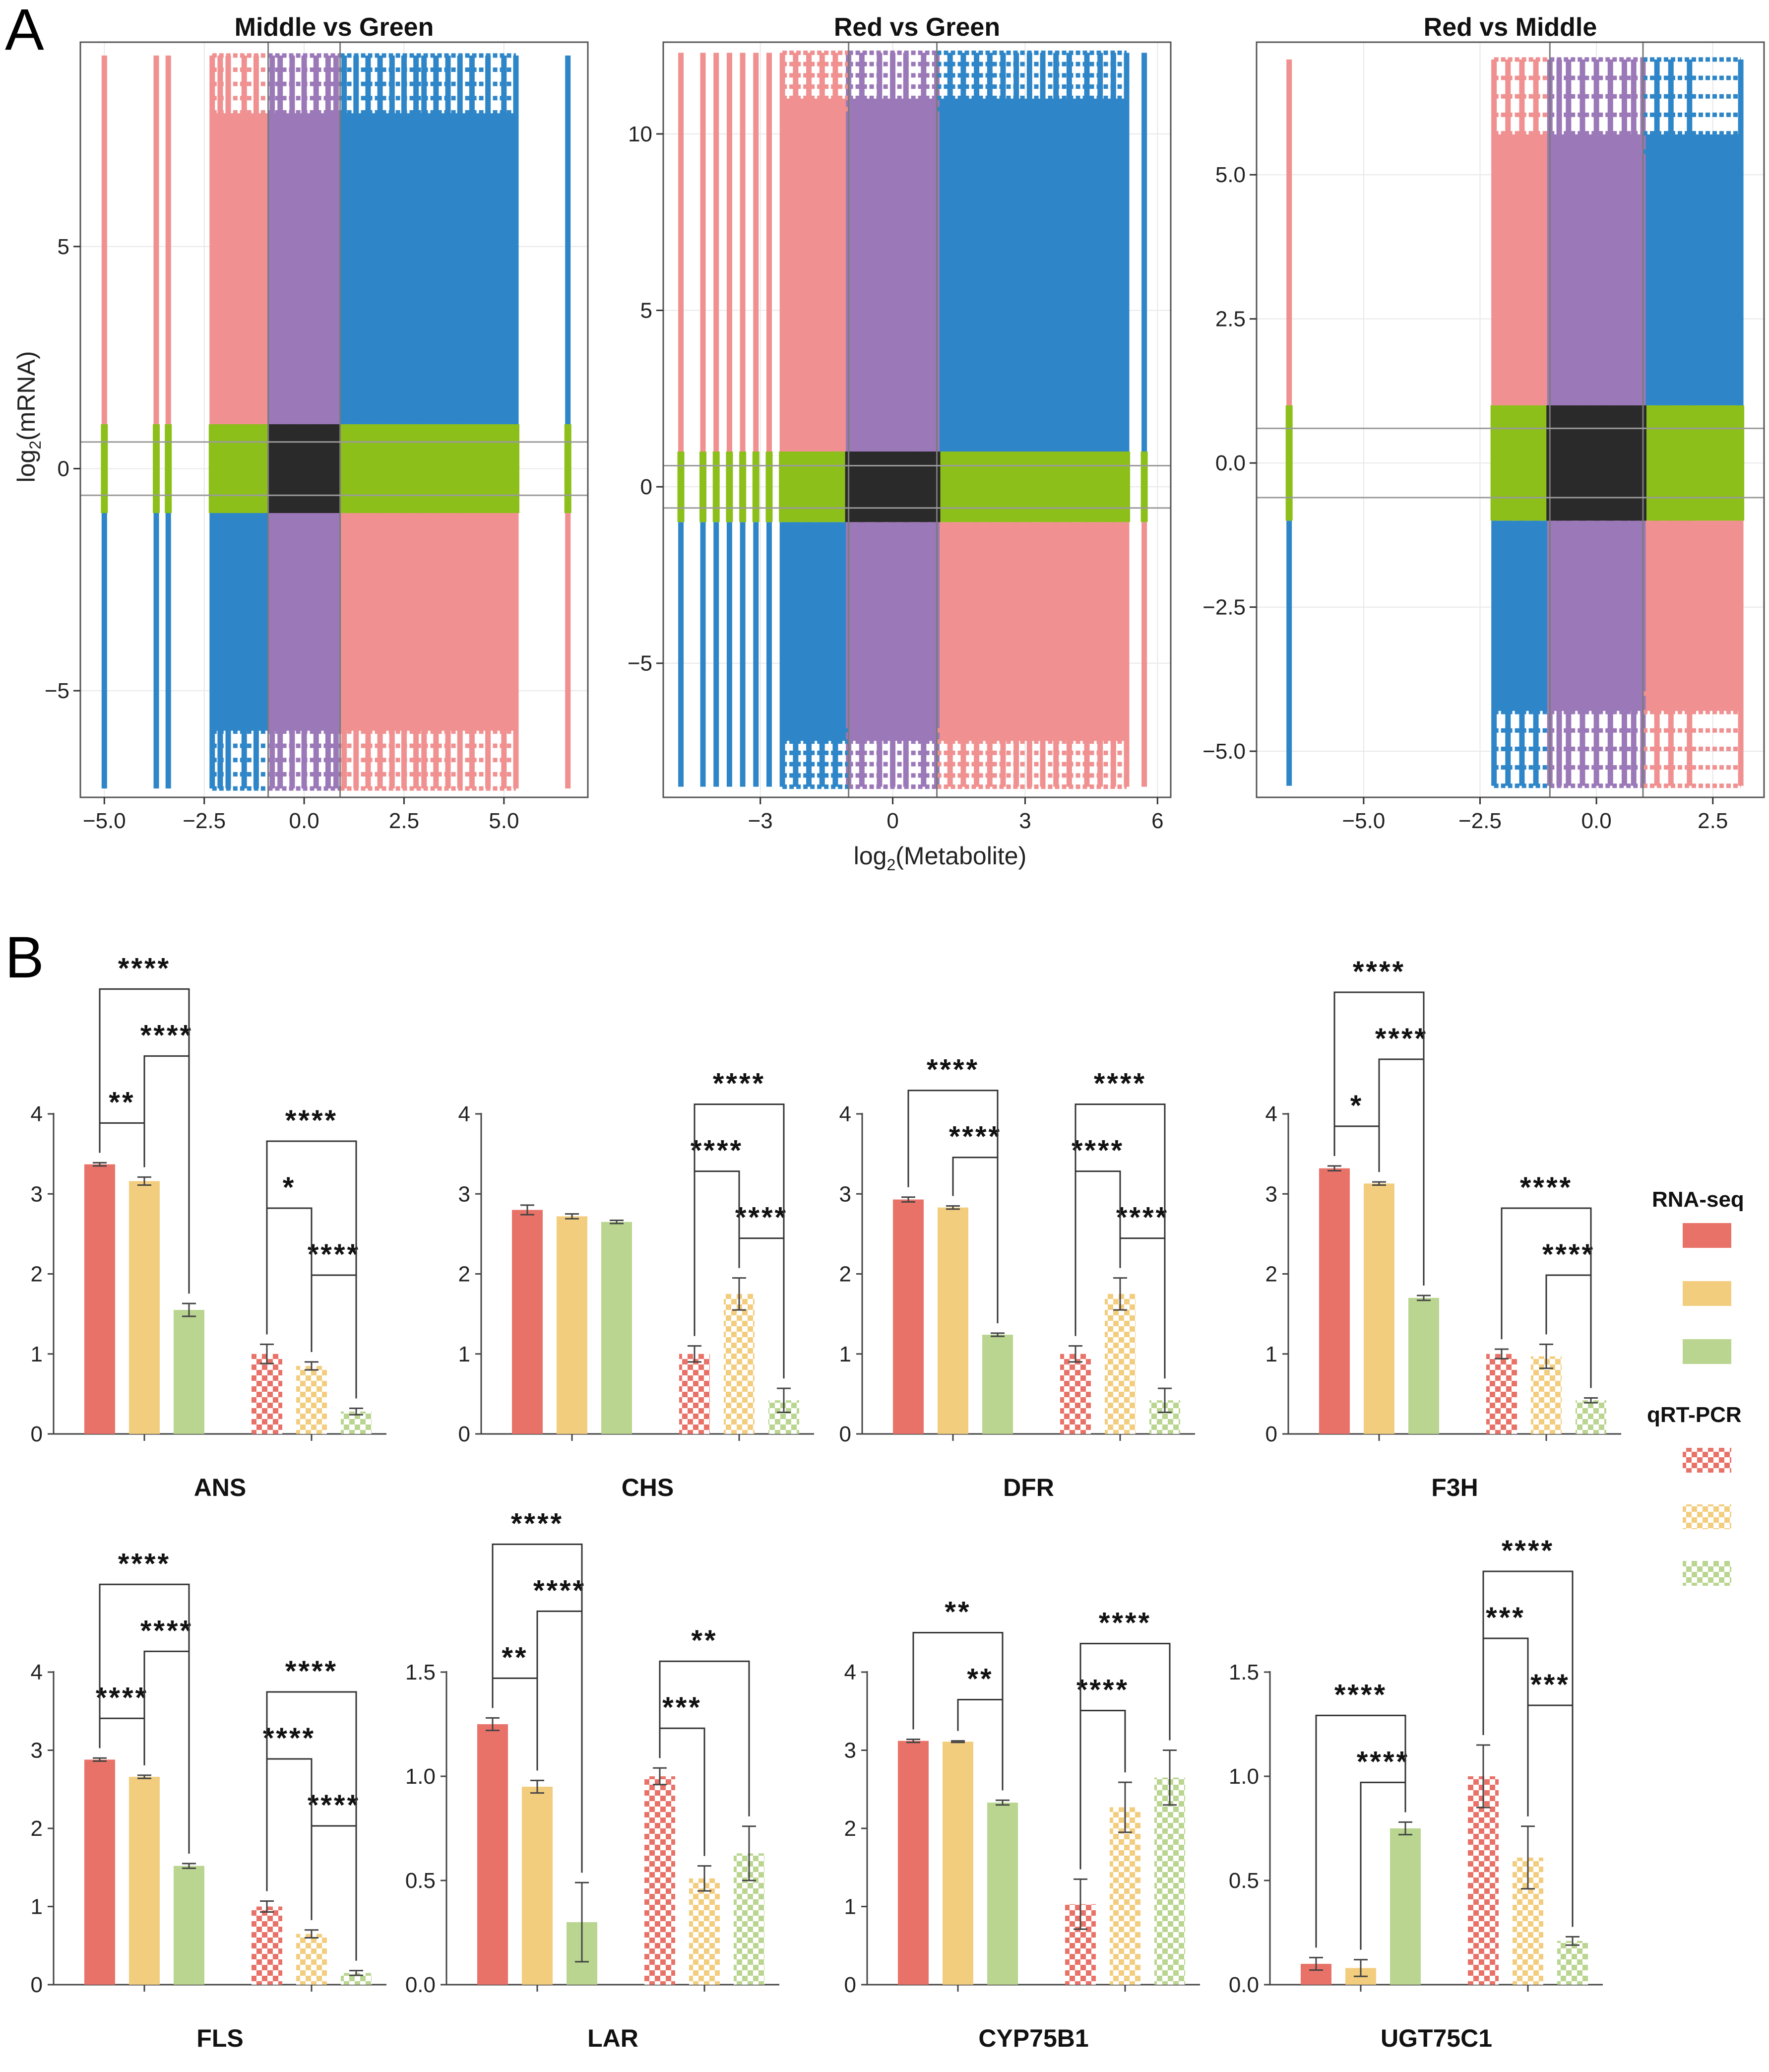 Image resolution: width=1769 pixels, height=2072 pixels. What do you see at coordinates (1025, 821) in the screenshot?
I see `x-tick-label: 3` at bounding box center [1025, 821].